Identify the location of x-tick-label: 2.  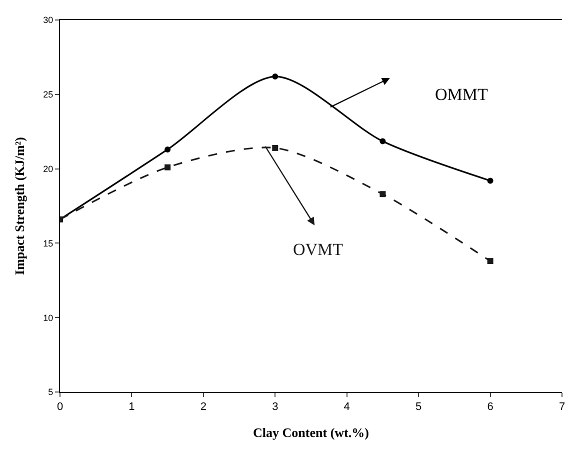
(203, 407).